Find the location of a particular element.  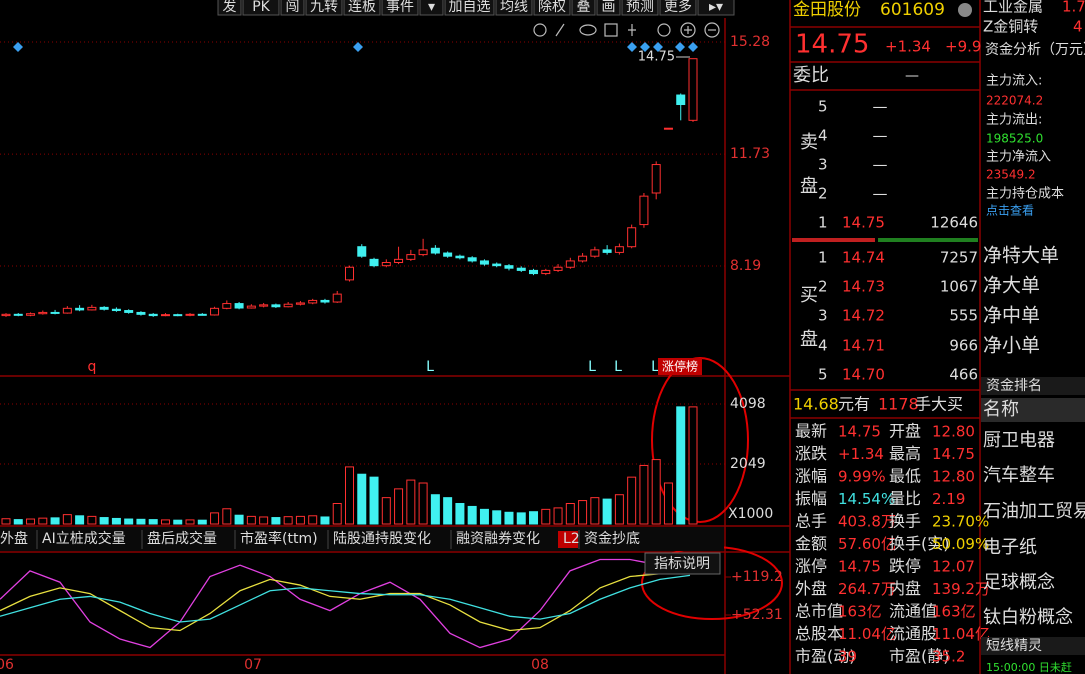

fund-item: 主力净流入 is located at coordinates (1018, 157).